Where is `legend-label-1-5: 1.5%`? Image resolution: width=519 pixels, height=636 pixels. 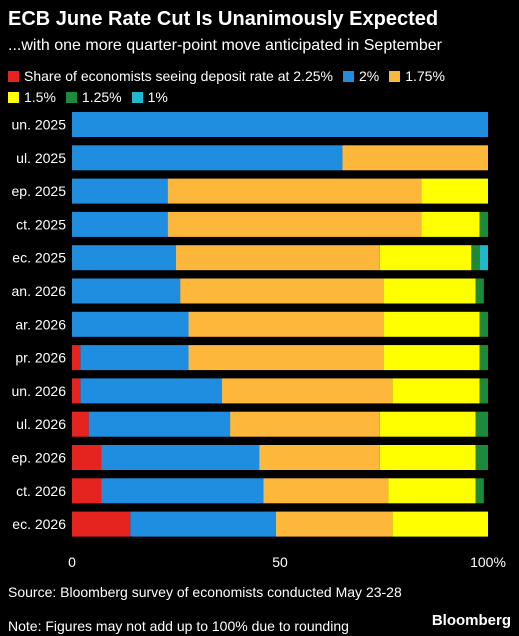
legend-label-1-5: 1.5% is located at coordinates (40, 97).